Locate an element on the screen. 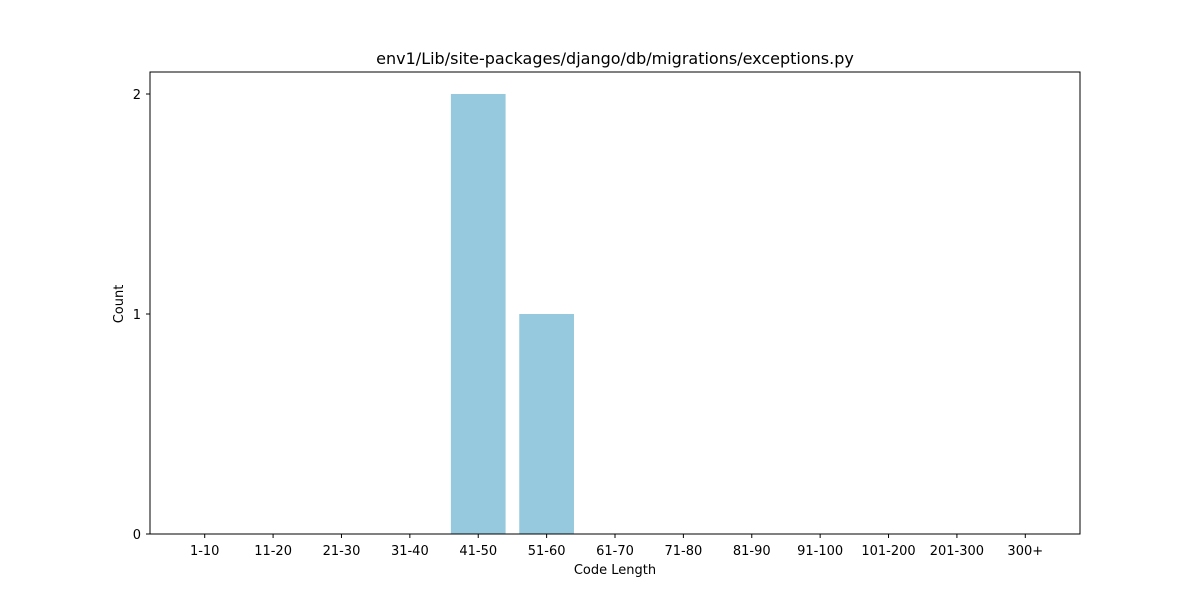 The height and width of the screenshot is (604, 1200). x-tick-label: 41-50 is located at coordinates (478, 551).